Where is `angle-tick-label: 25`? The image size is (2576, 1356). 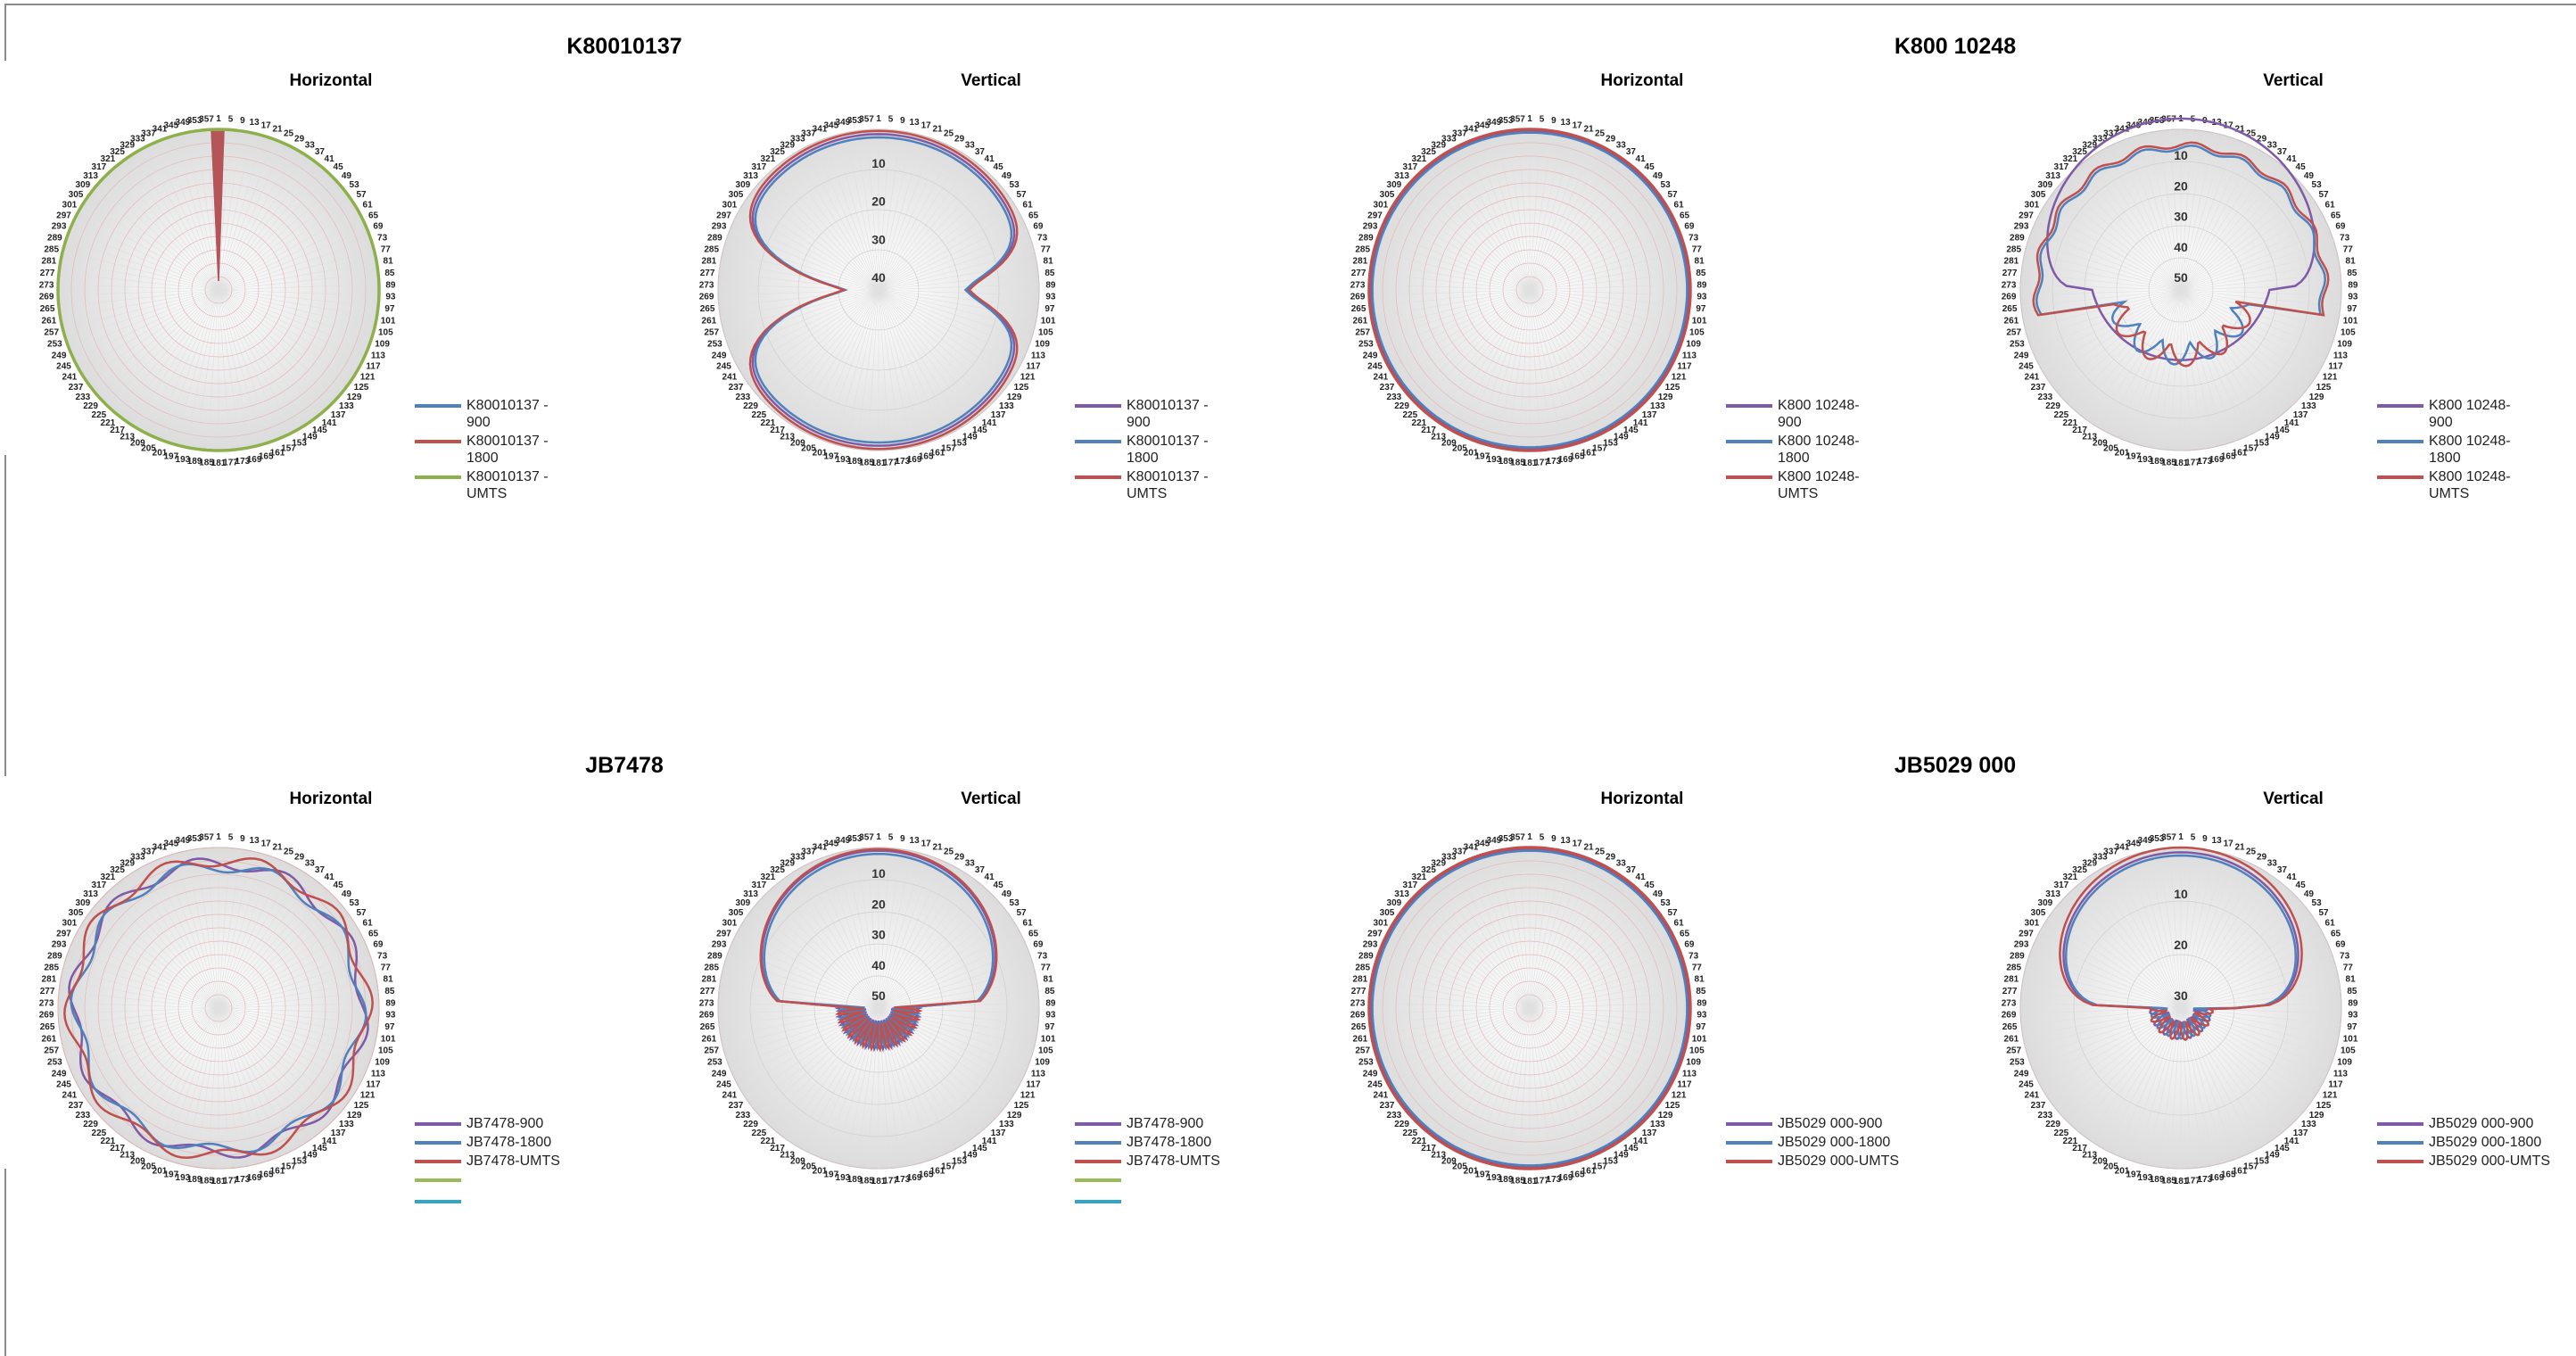
angle-tick-label: 25 is located at coordinates (289, 134).